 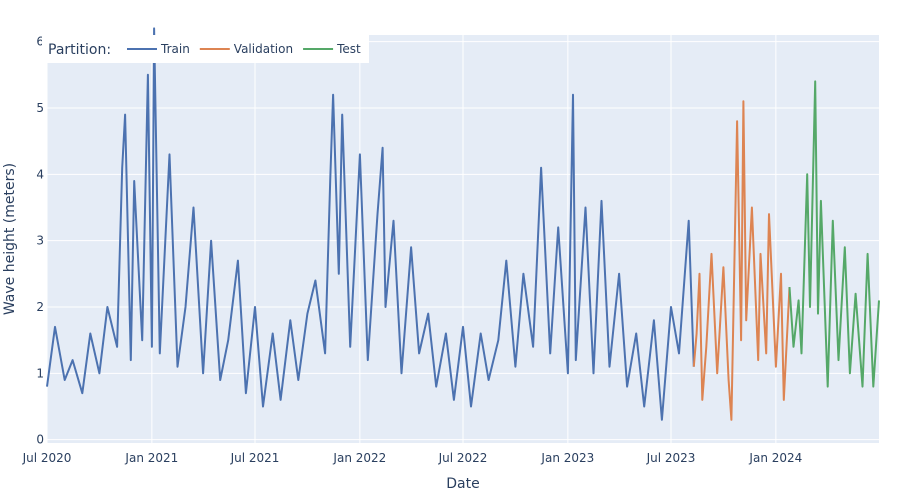 I want to click on x-tick-label: Jan 2024, so click(x=775, y=458).